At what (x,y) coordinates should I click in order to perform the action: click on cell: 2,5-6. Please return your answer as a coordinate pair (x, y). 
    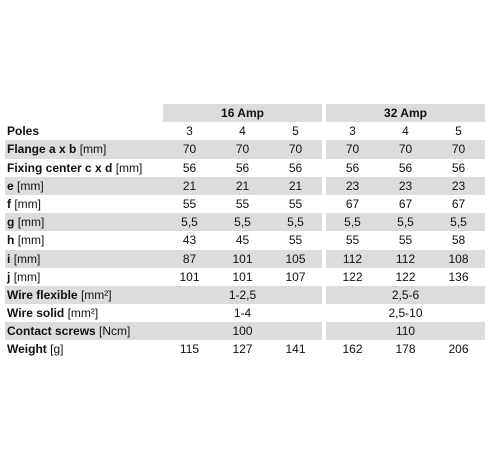
    Looking at the image, I should click on (405, 295).